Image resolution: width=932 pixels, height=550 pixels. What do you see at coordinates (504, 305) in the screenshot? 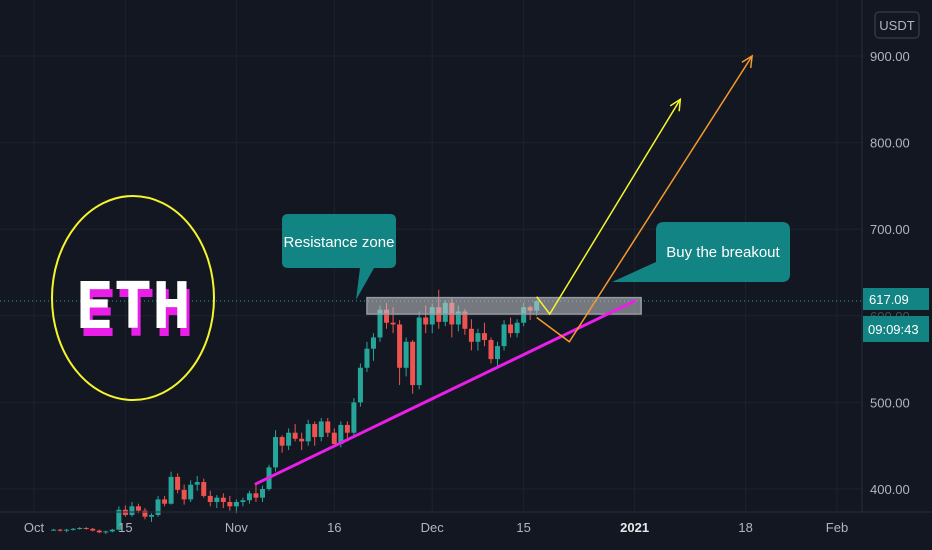
I see `resistance-zone-box` at bounding box center [504, 305].